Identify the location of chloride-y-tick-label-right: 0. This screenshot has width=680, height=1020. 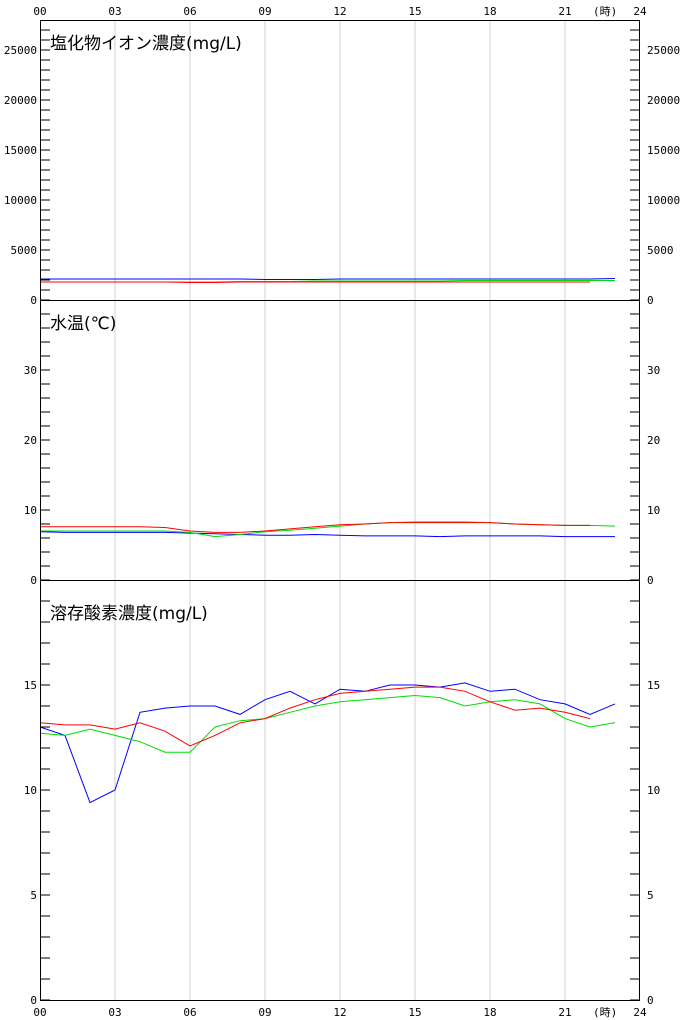
(650, 300).